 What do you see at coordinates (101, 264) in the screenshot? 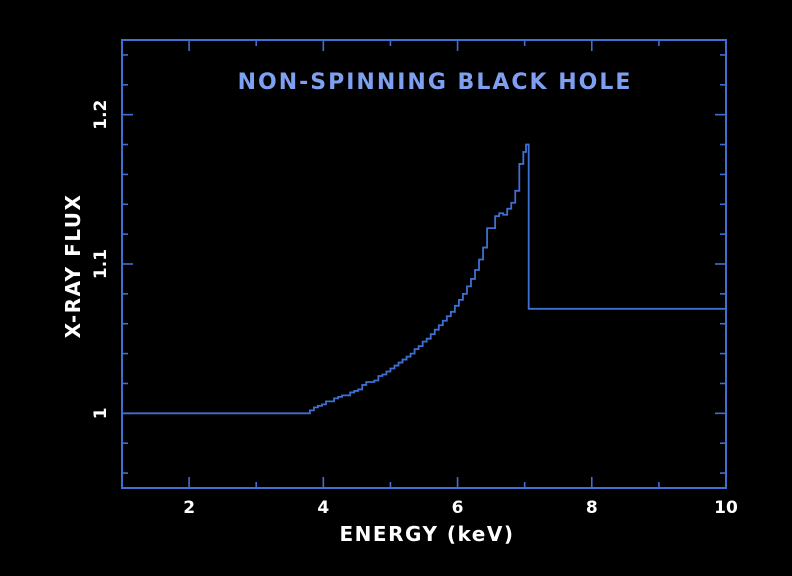
I see `y-tick-label: 1.1` at bounding box center [101, 264].